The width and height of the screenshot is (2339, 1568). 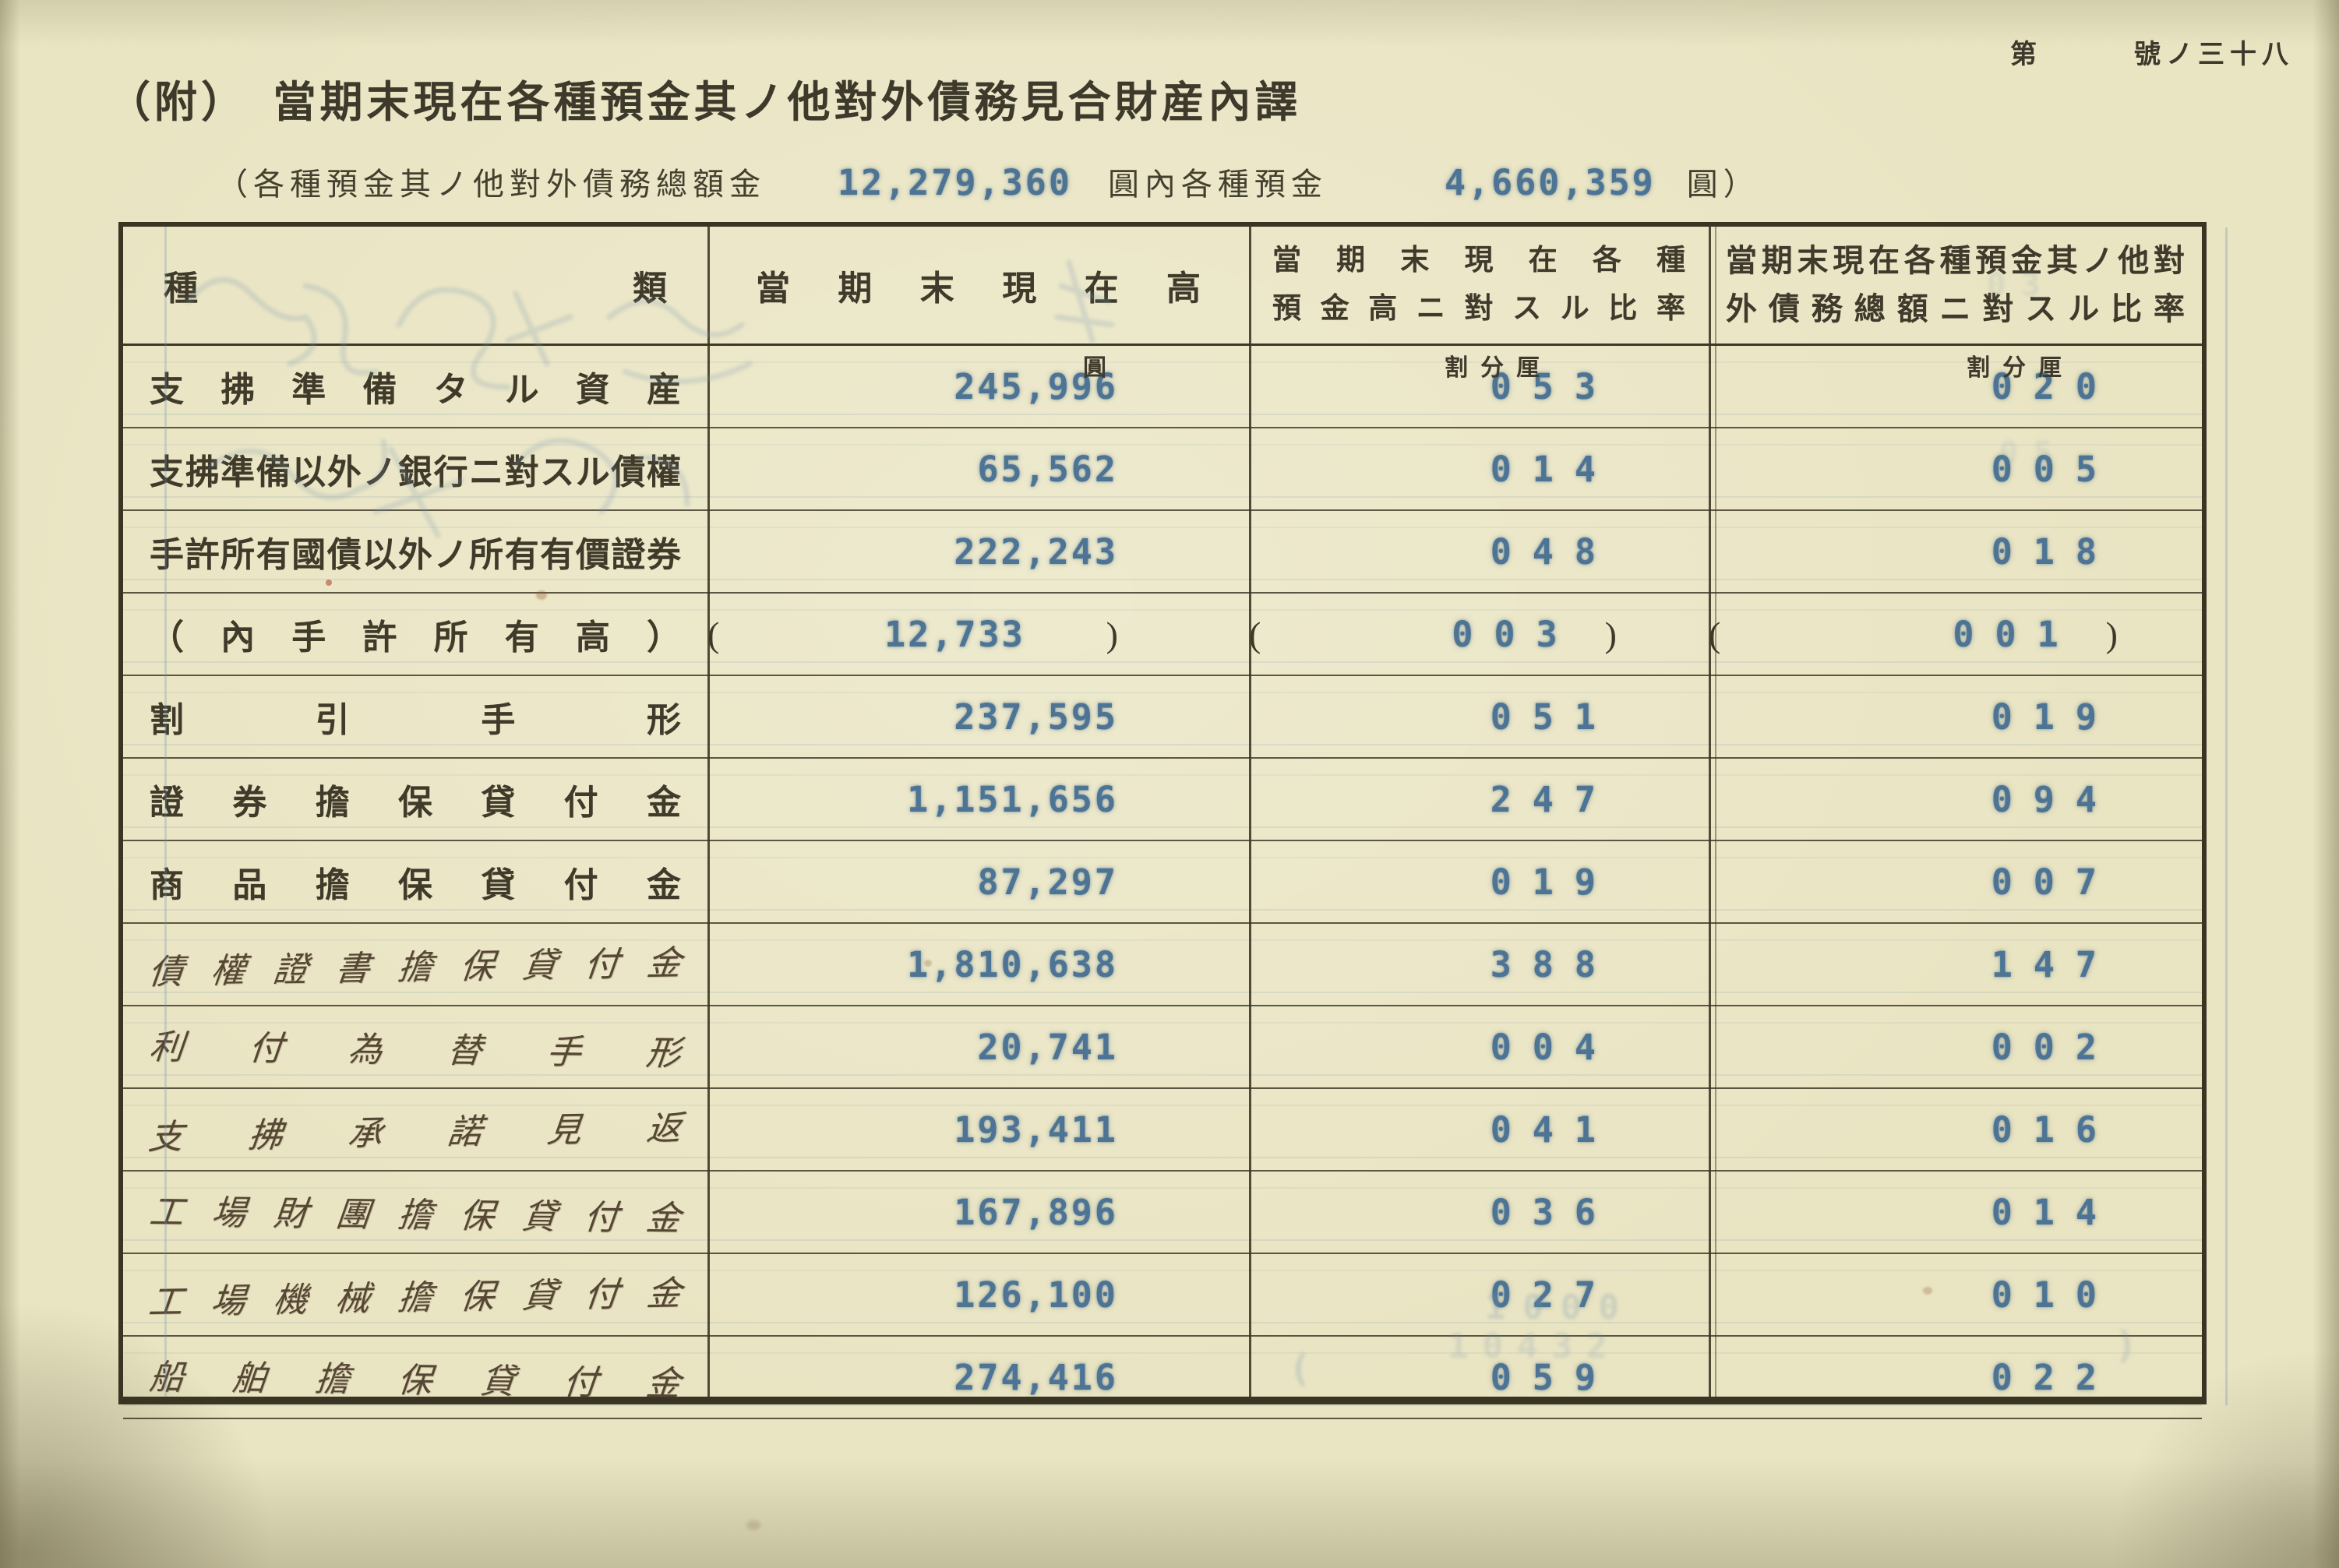 What do you see at coordinates (1553, 882) in the screenshot?
I see `ratio-deposit-value: 019` at bounding box center [1553, 882].